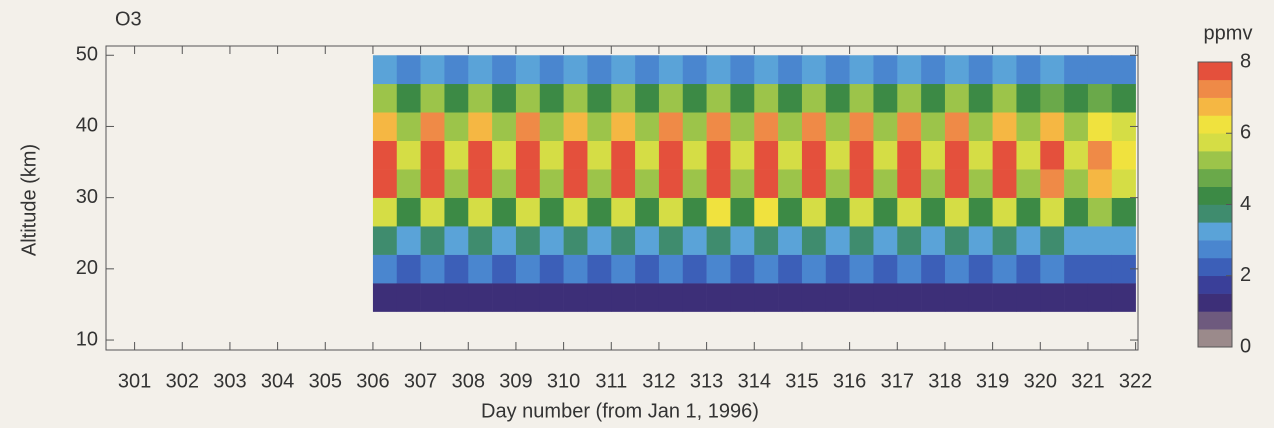  What do you see at coordinates (944, 381) in the screenshot?
I see `x-tick-label: 318` at bounding box center [944, 381].